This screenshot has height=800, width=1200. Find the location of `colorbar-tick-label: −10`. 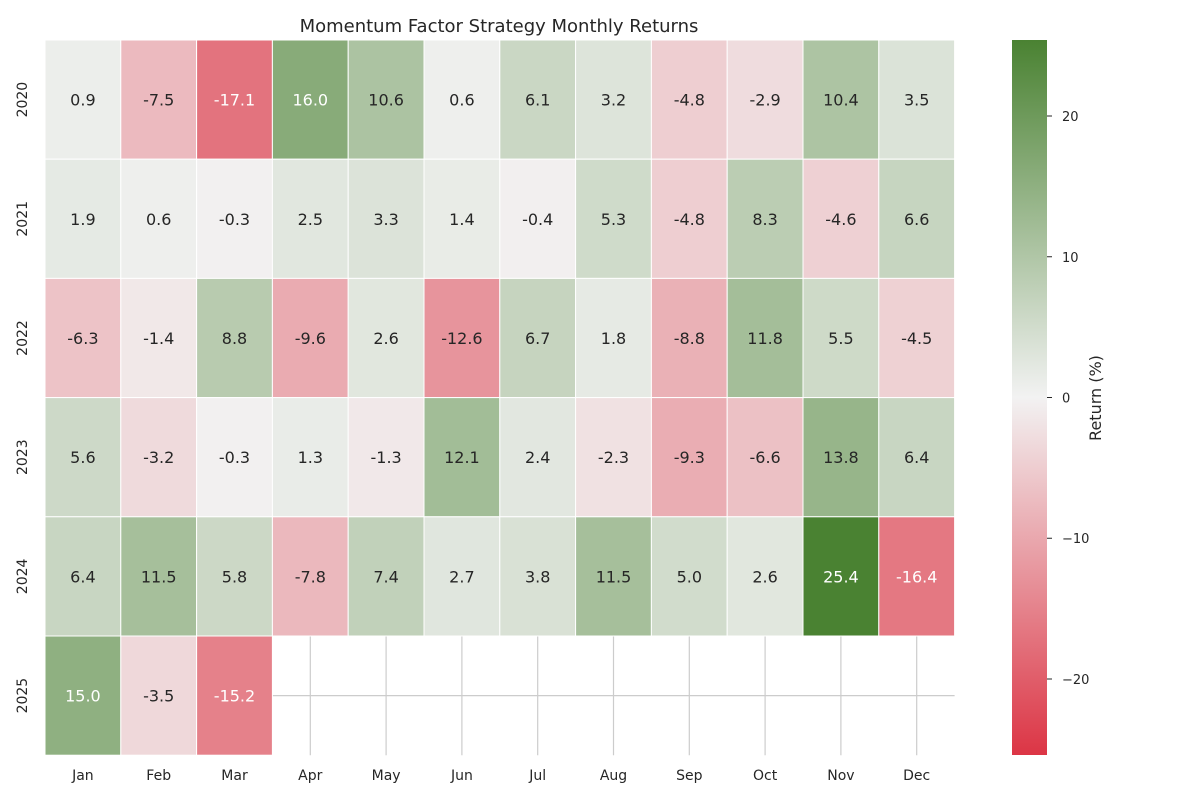

colorbar-tick-label: −10 is located at coordinates (1075, 539).